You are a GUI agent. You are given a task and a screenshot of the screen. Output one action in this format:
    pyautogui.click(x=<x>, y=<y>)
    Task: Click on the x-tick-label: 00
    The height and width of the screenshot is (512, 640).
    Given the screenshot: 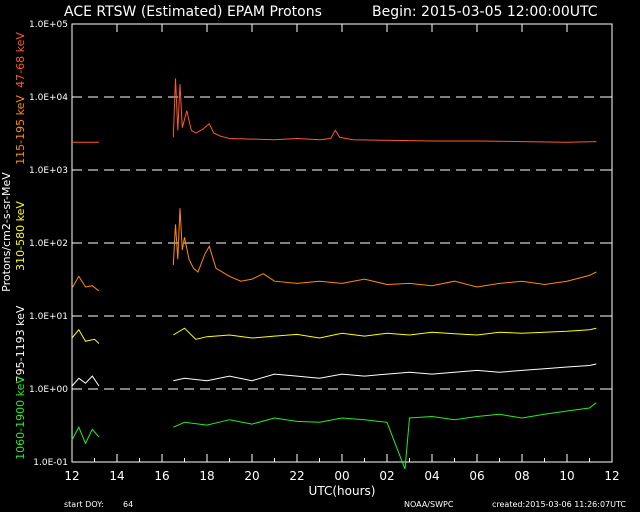 What is the action you would take?
    pyautogui.click(x=341, y=476)
    